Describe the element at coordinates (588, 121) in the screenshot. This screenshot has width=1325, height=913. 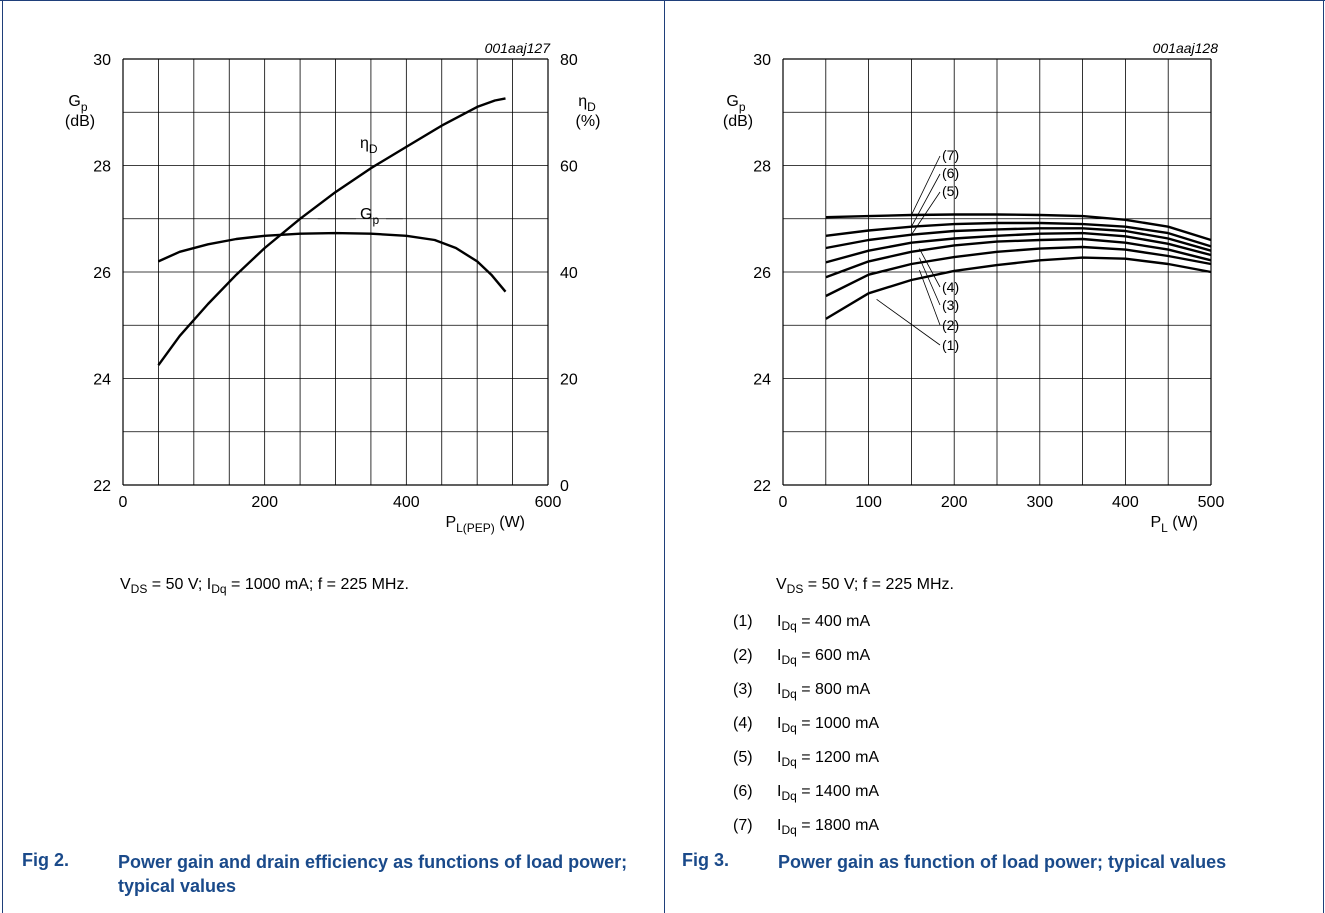
I see `chart1-yright-unit: (%)` at that location.